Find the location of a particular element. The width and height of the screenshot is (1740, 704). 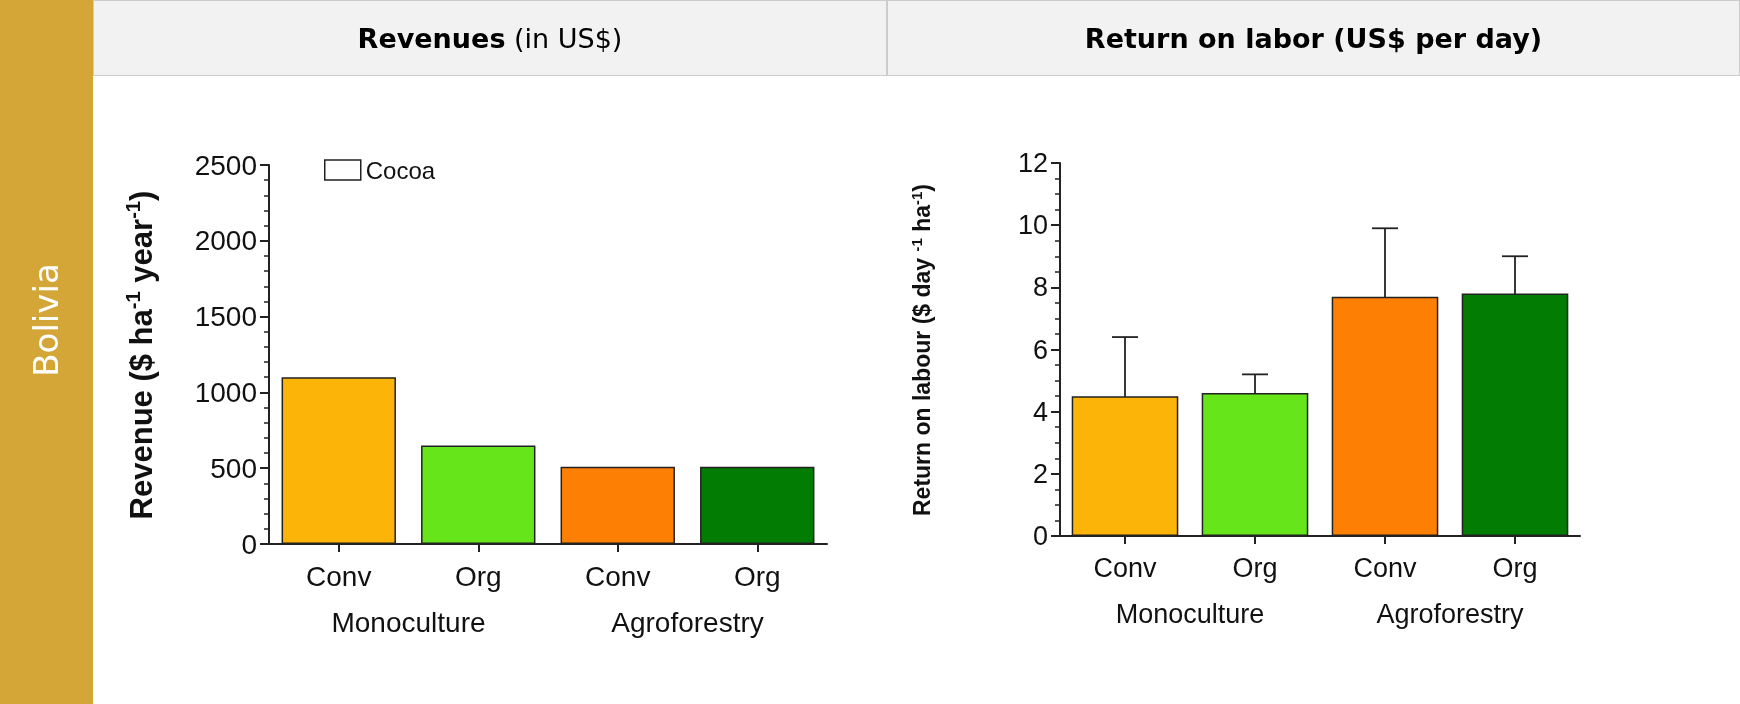

y-tick-label: 2 is located at coordinates (1040, 473).